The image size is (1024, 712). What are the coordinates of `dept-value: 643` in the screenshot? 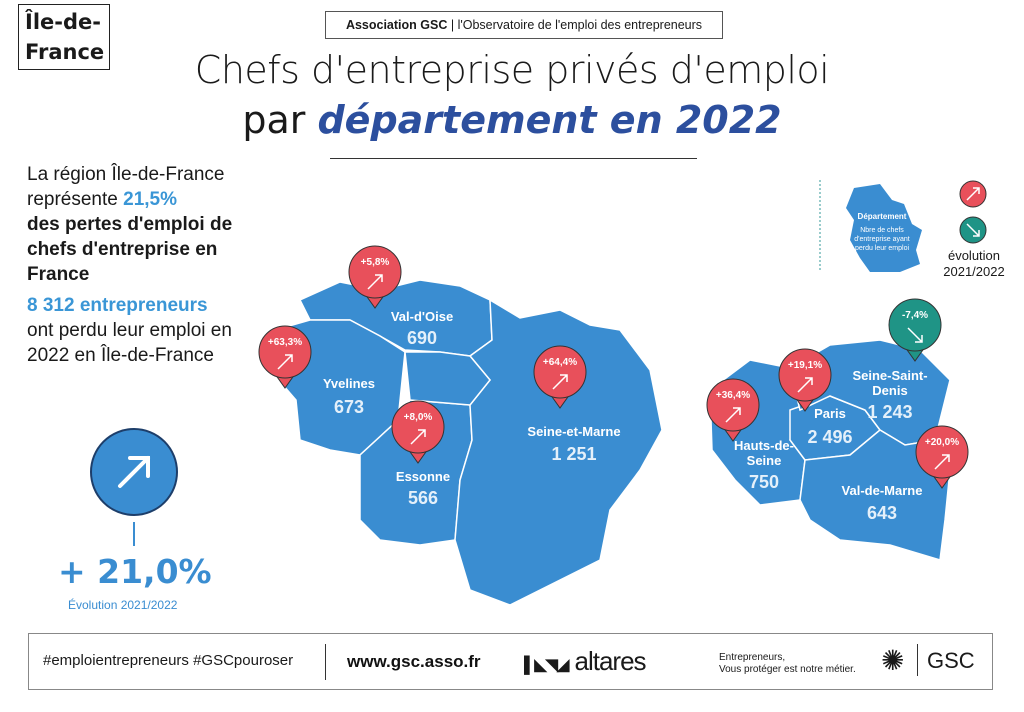 It's located at (882, 513).